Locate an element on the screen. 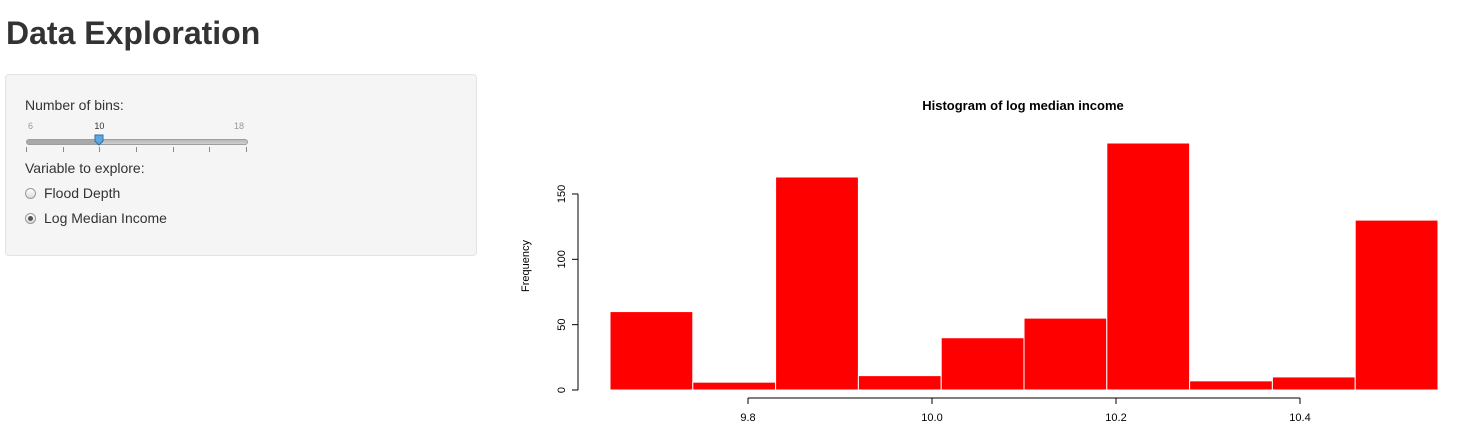 This screenshot has height=437, width=1463. slider-fill is located at coordinates (63, 142).